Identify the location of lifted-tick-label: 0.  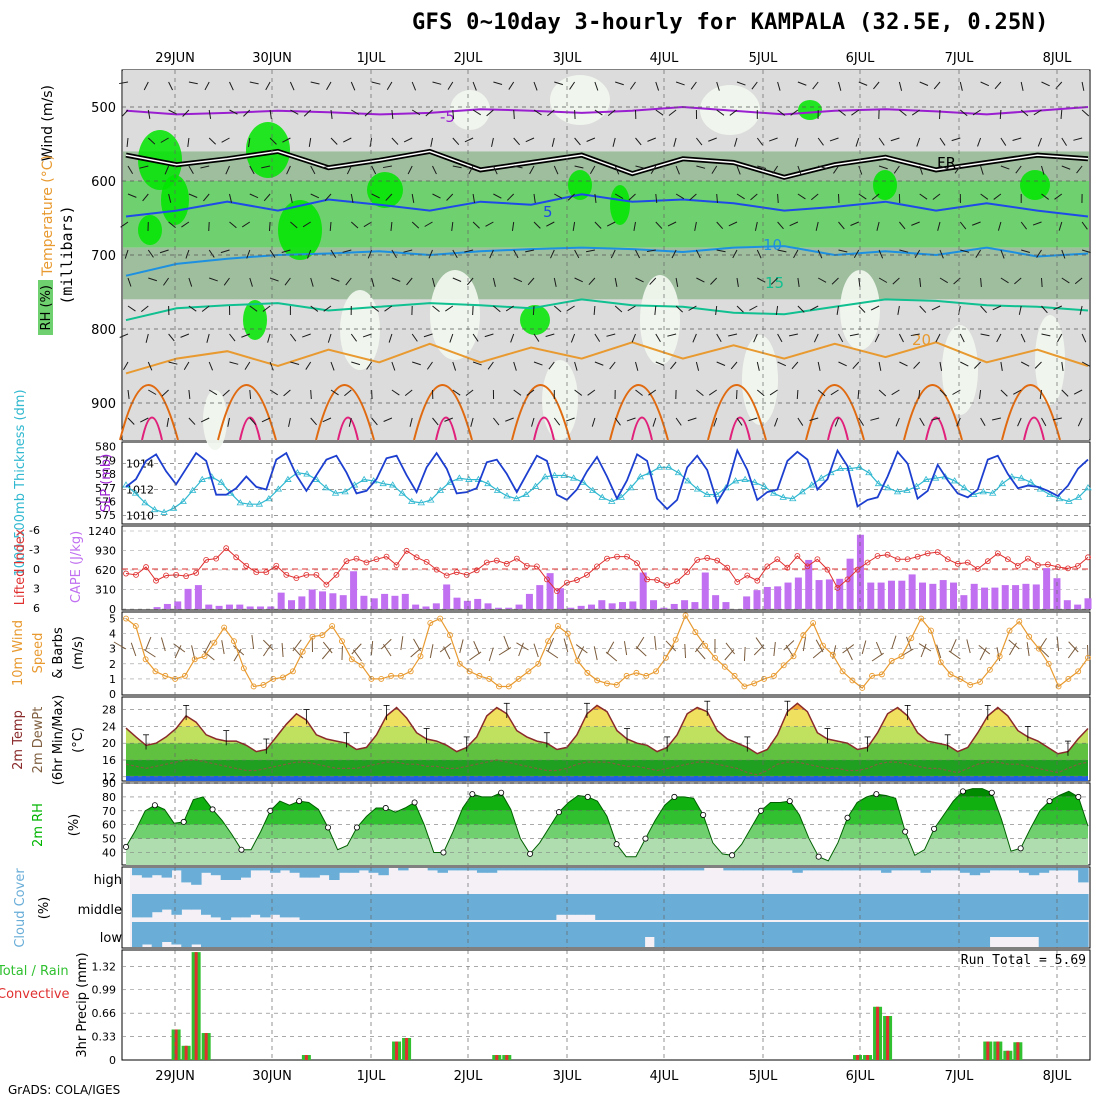
(36, 569).